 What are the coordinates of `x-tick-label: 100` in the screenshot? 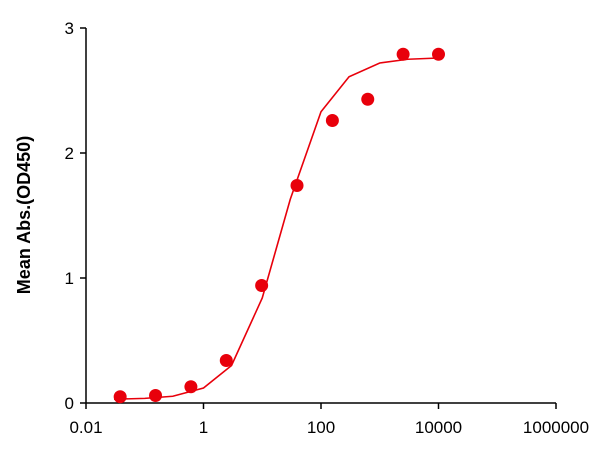 It's located at (321, 427).